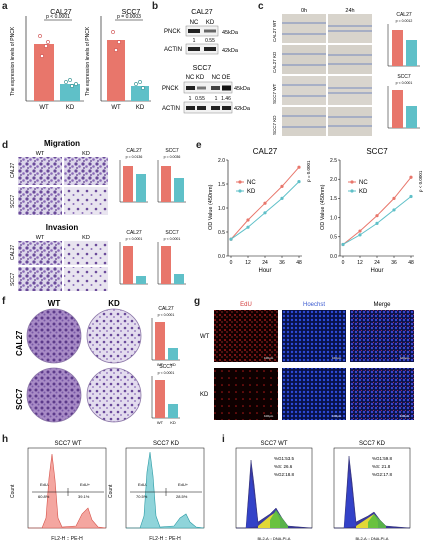  Describe the element at coordinates (381, 466) in the screenshot. I see `svg-text: %S: 21.8` at that location.